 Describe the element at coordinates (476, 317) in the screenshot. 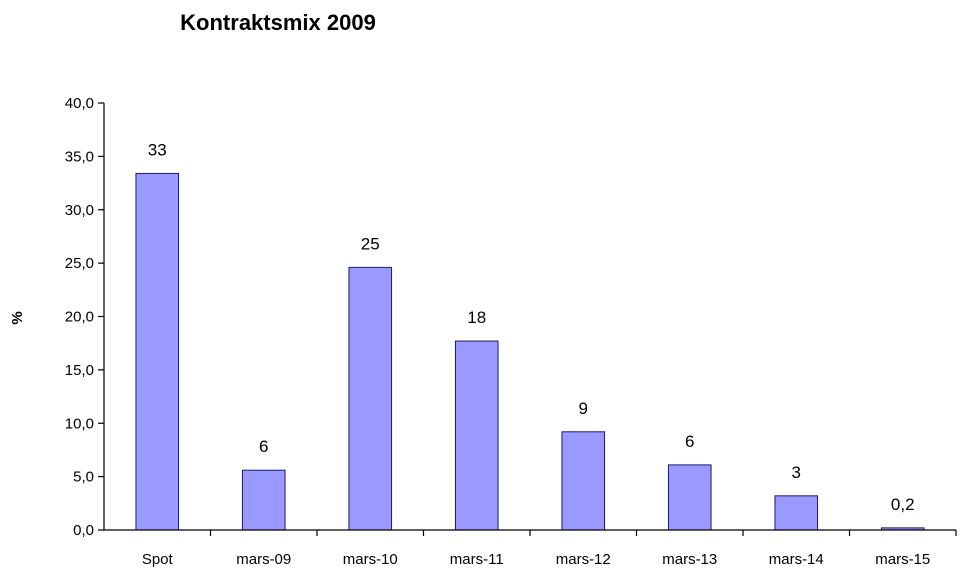

I see `data-label: 18` at that location.